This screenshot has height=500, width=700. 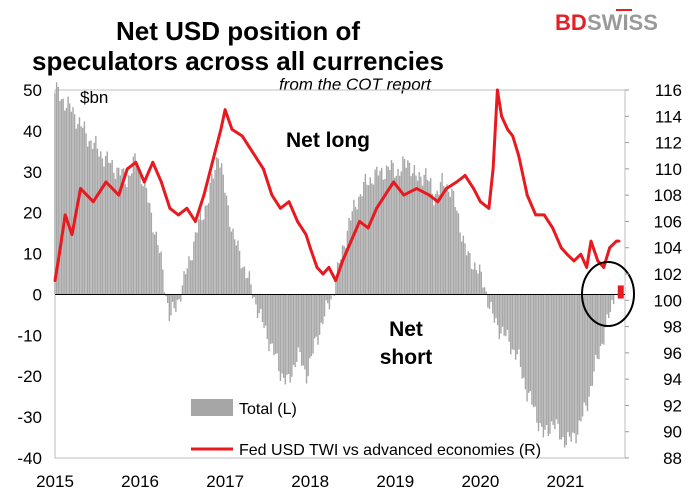 I want to click on right-tick-label: 108, so click(x=668, y=195).